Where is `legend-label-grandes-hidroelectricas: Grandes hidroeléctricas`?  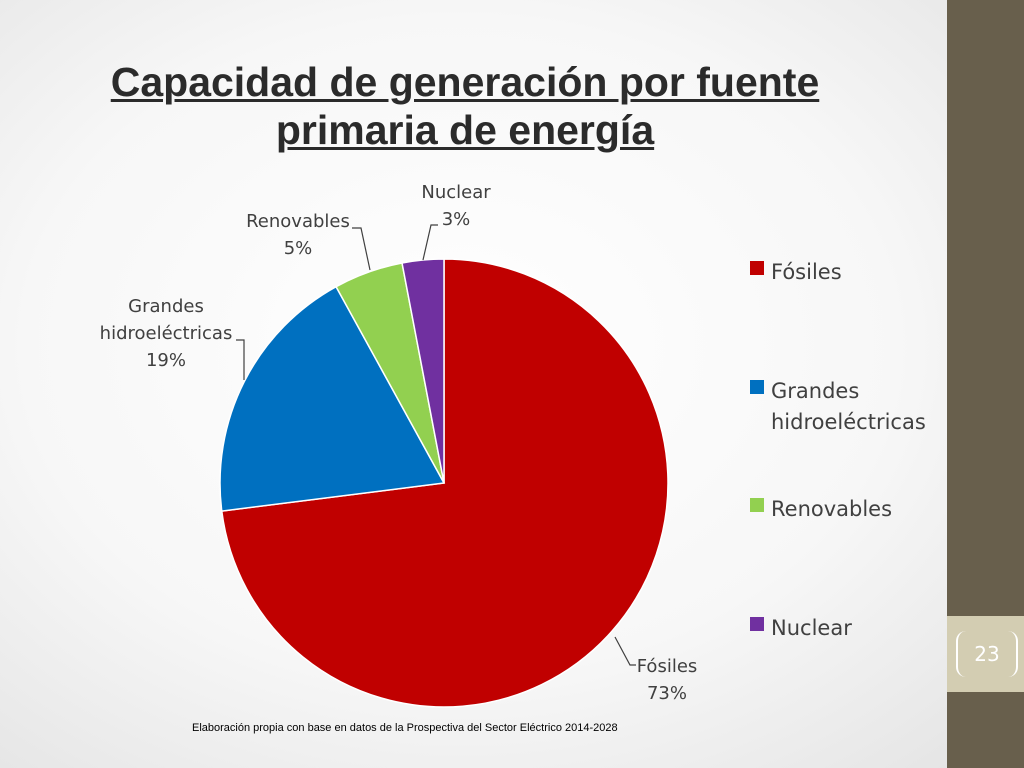
legend-label-grandes-hidroelectricas: Grandes hidroeléctricas is located at coordinates (848, 406).